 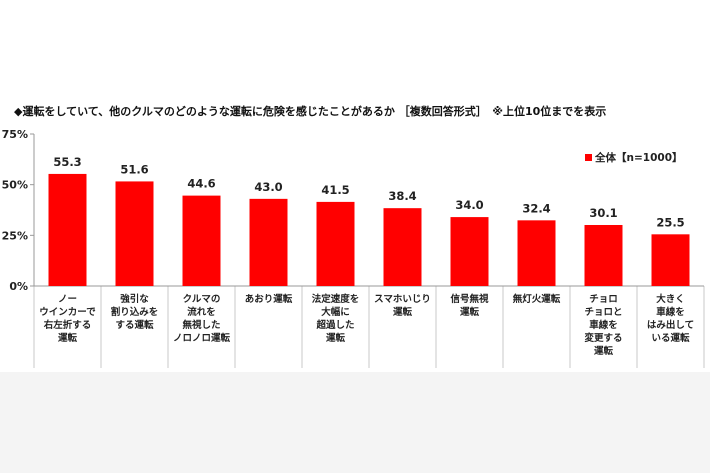 I want to click on category-label: ノー, so click(x=67, y=299).